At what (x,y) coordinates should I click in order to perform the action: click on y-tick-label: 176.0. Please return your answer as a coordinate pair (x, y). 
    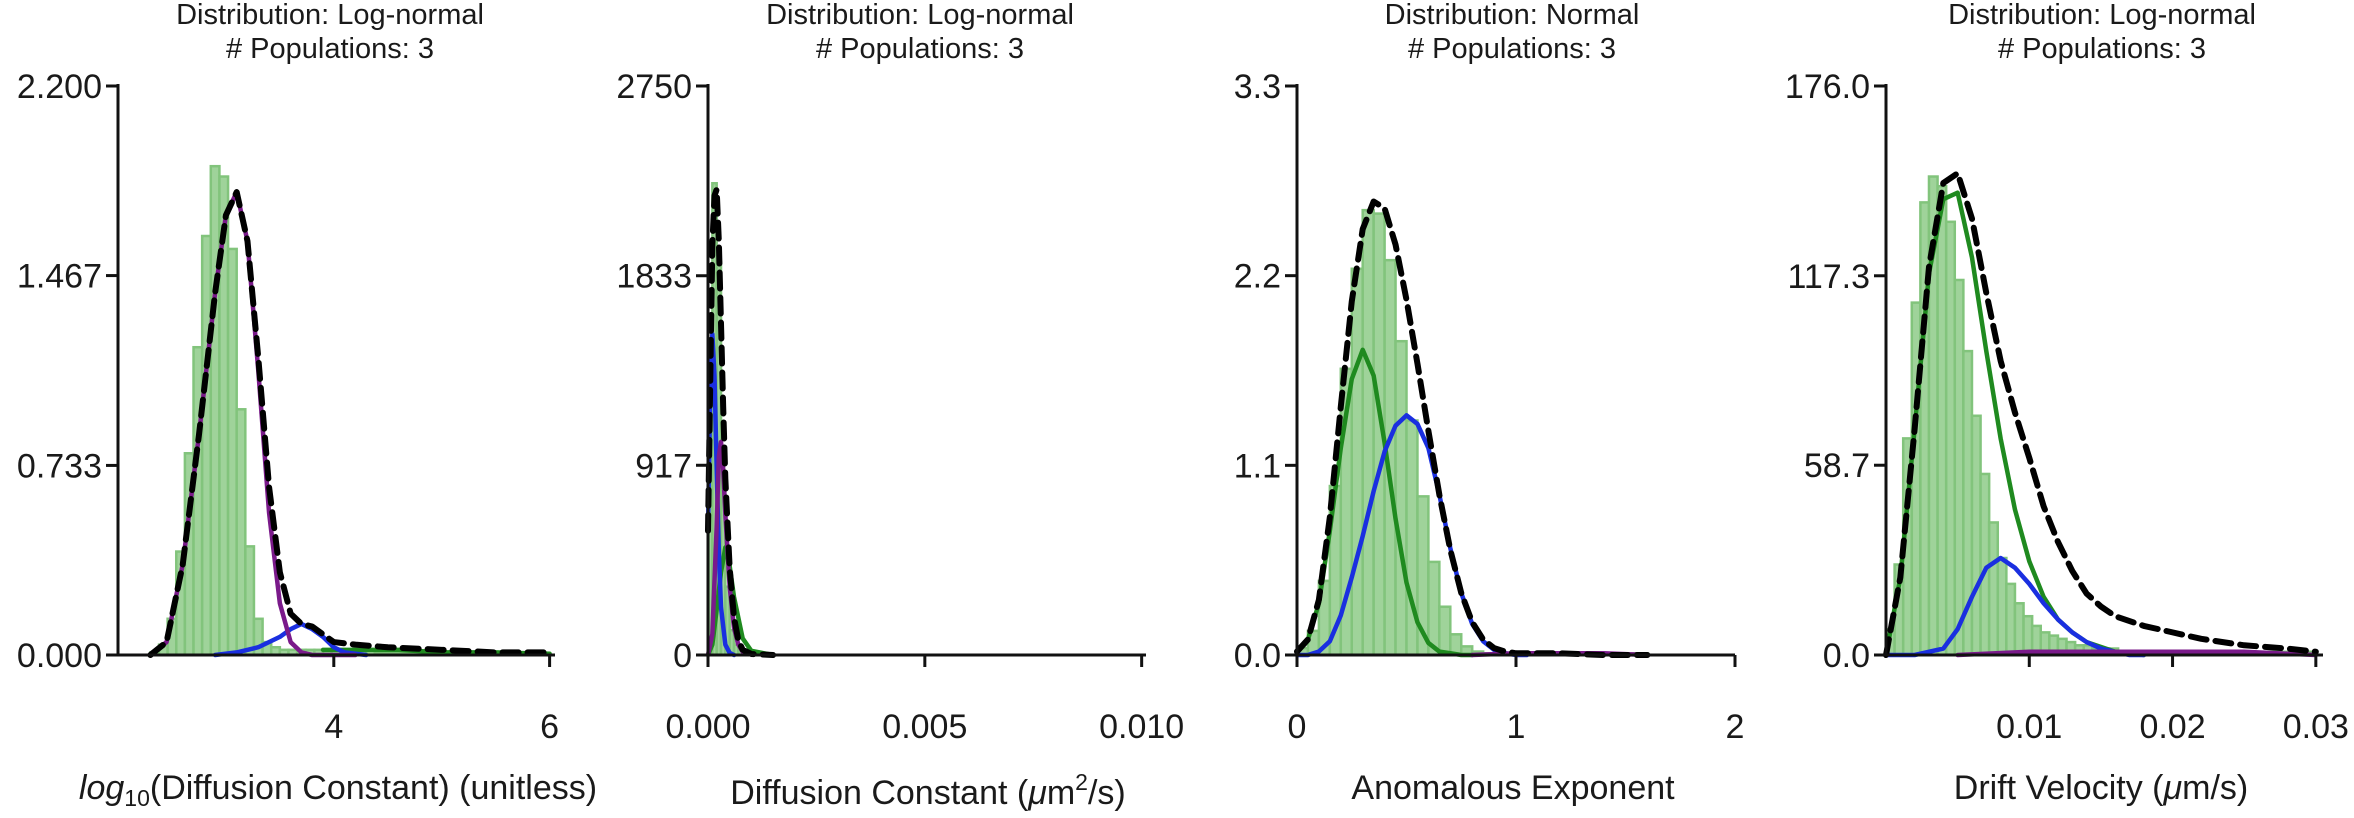
    Looking at the image, I should click on (1827, 87).